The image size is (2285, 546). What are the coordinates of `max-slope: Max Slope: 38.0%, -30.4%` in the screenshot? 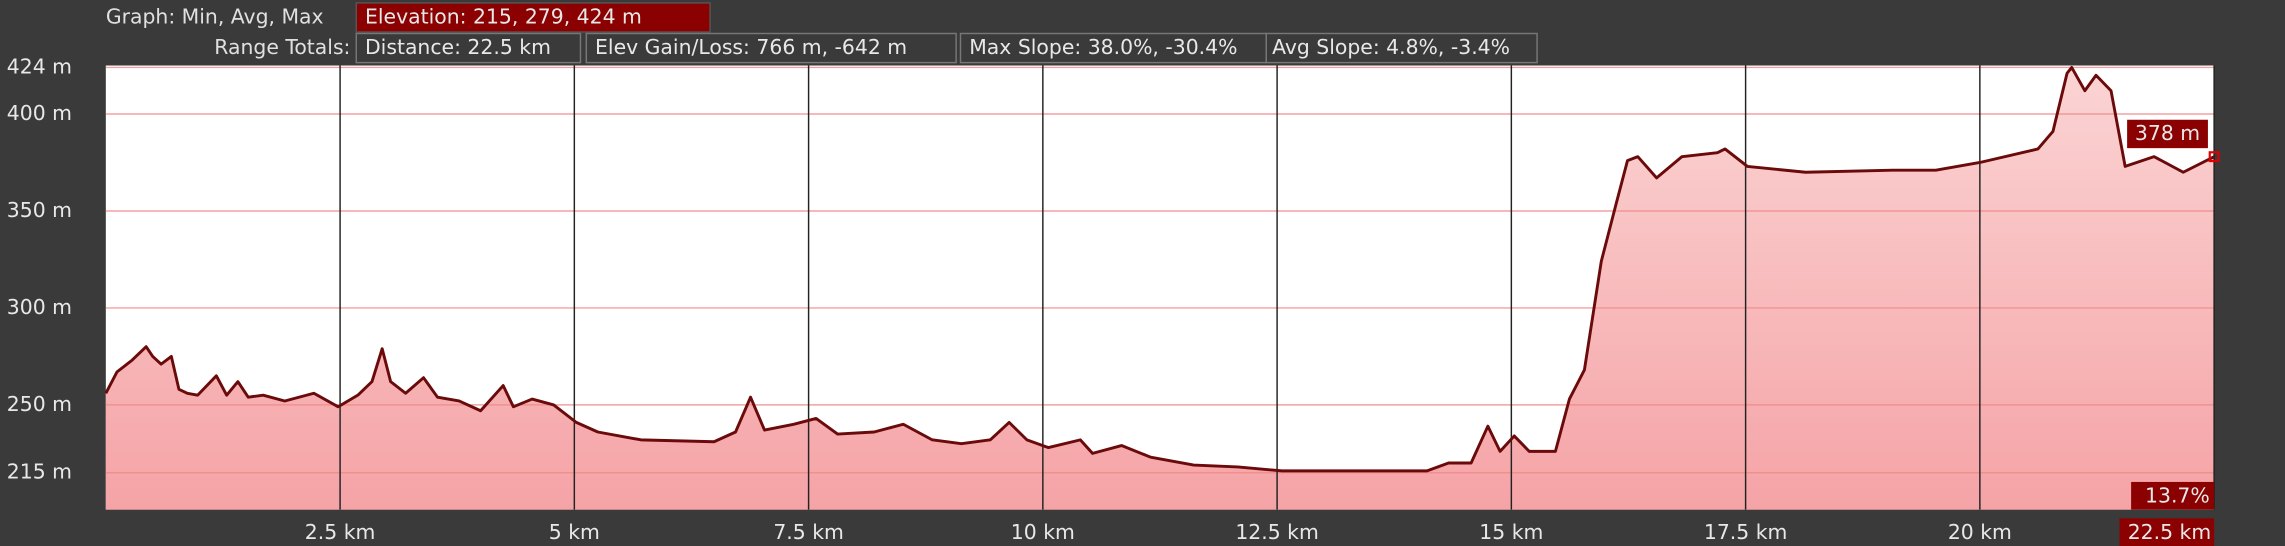 It's located at (1103, 47).